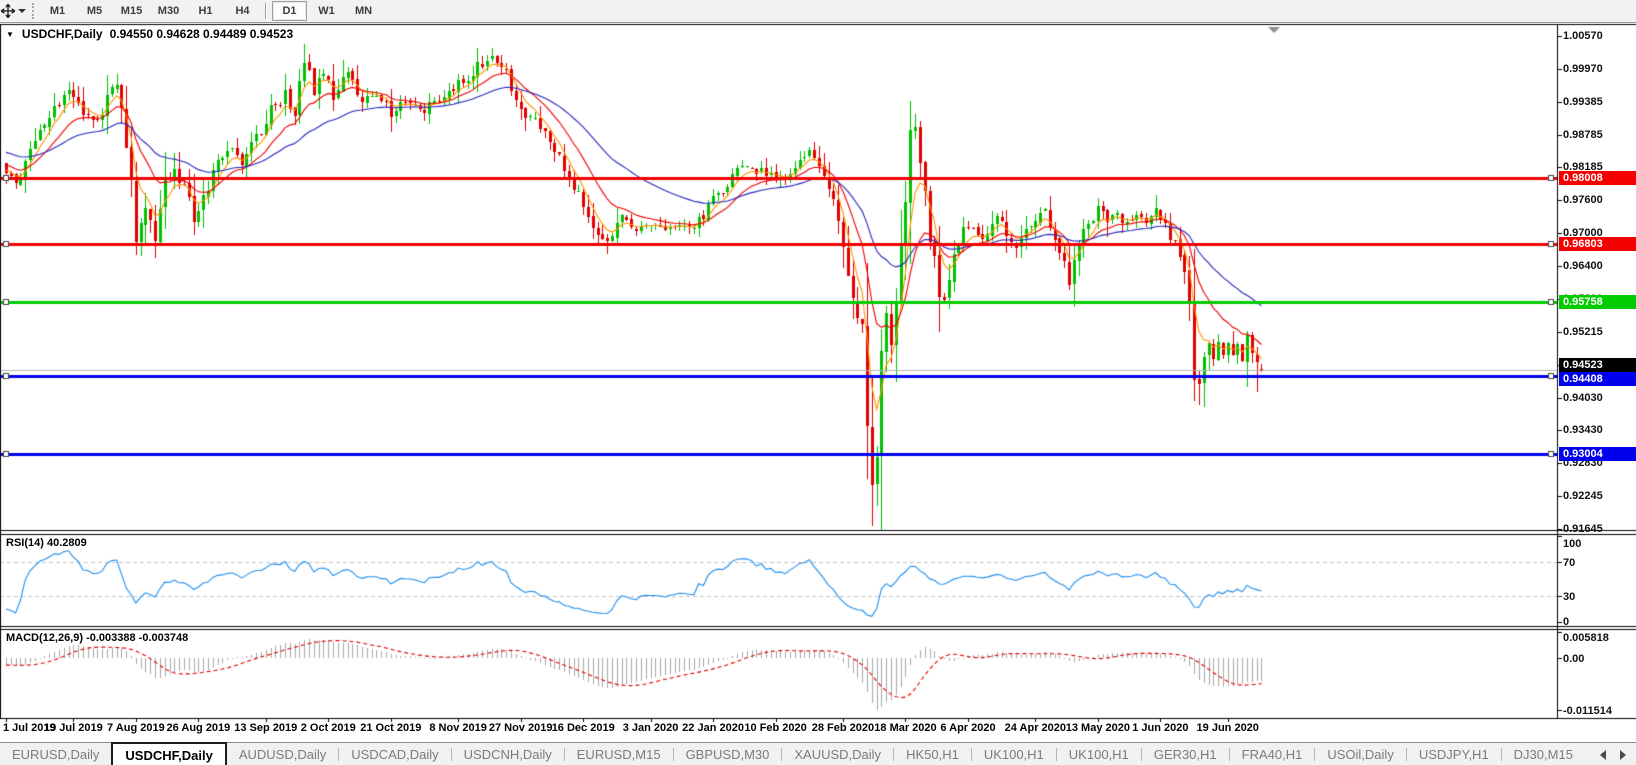 Image resolution: width=1636 pixels, height=765 pixels. What do you see at coordinates (1569, 562) in the screenshot?
I see `rsi-axis-tick: 70` at bounding box center [1569, 562].